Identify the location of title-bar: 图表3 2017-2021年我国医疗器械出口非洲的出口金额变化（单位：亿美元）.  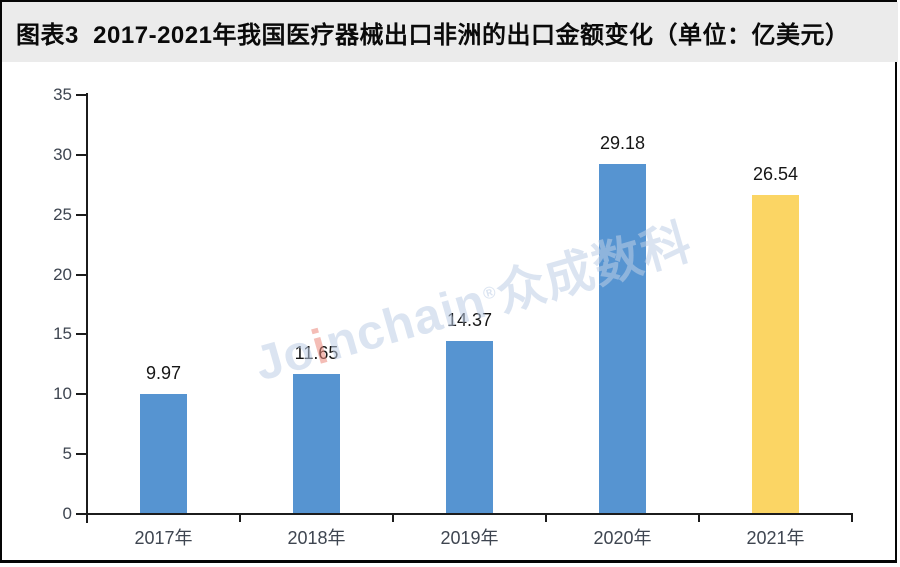
(450, 32).